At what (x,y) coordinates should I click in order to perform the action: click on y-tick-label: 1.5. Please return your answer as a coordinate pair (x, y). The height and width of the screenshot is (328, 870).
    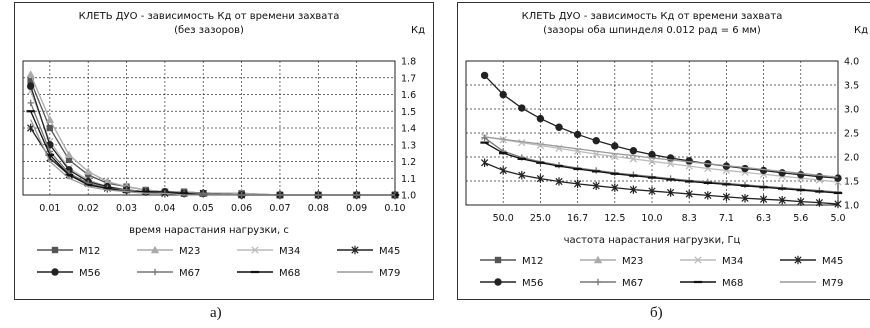
    Looking at the image, I should click on (851, 182).